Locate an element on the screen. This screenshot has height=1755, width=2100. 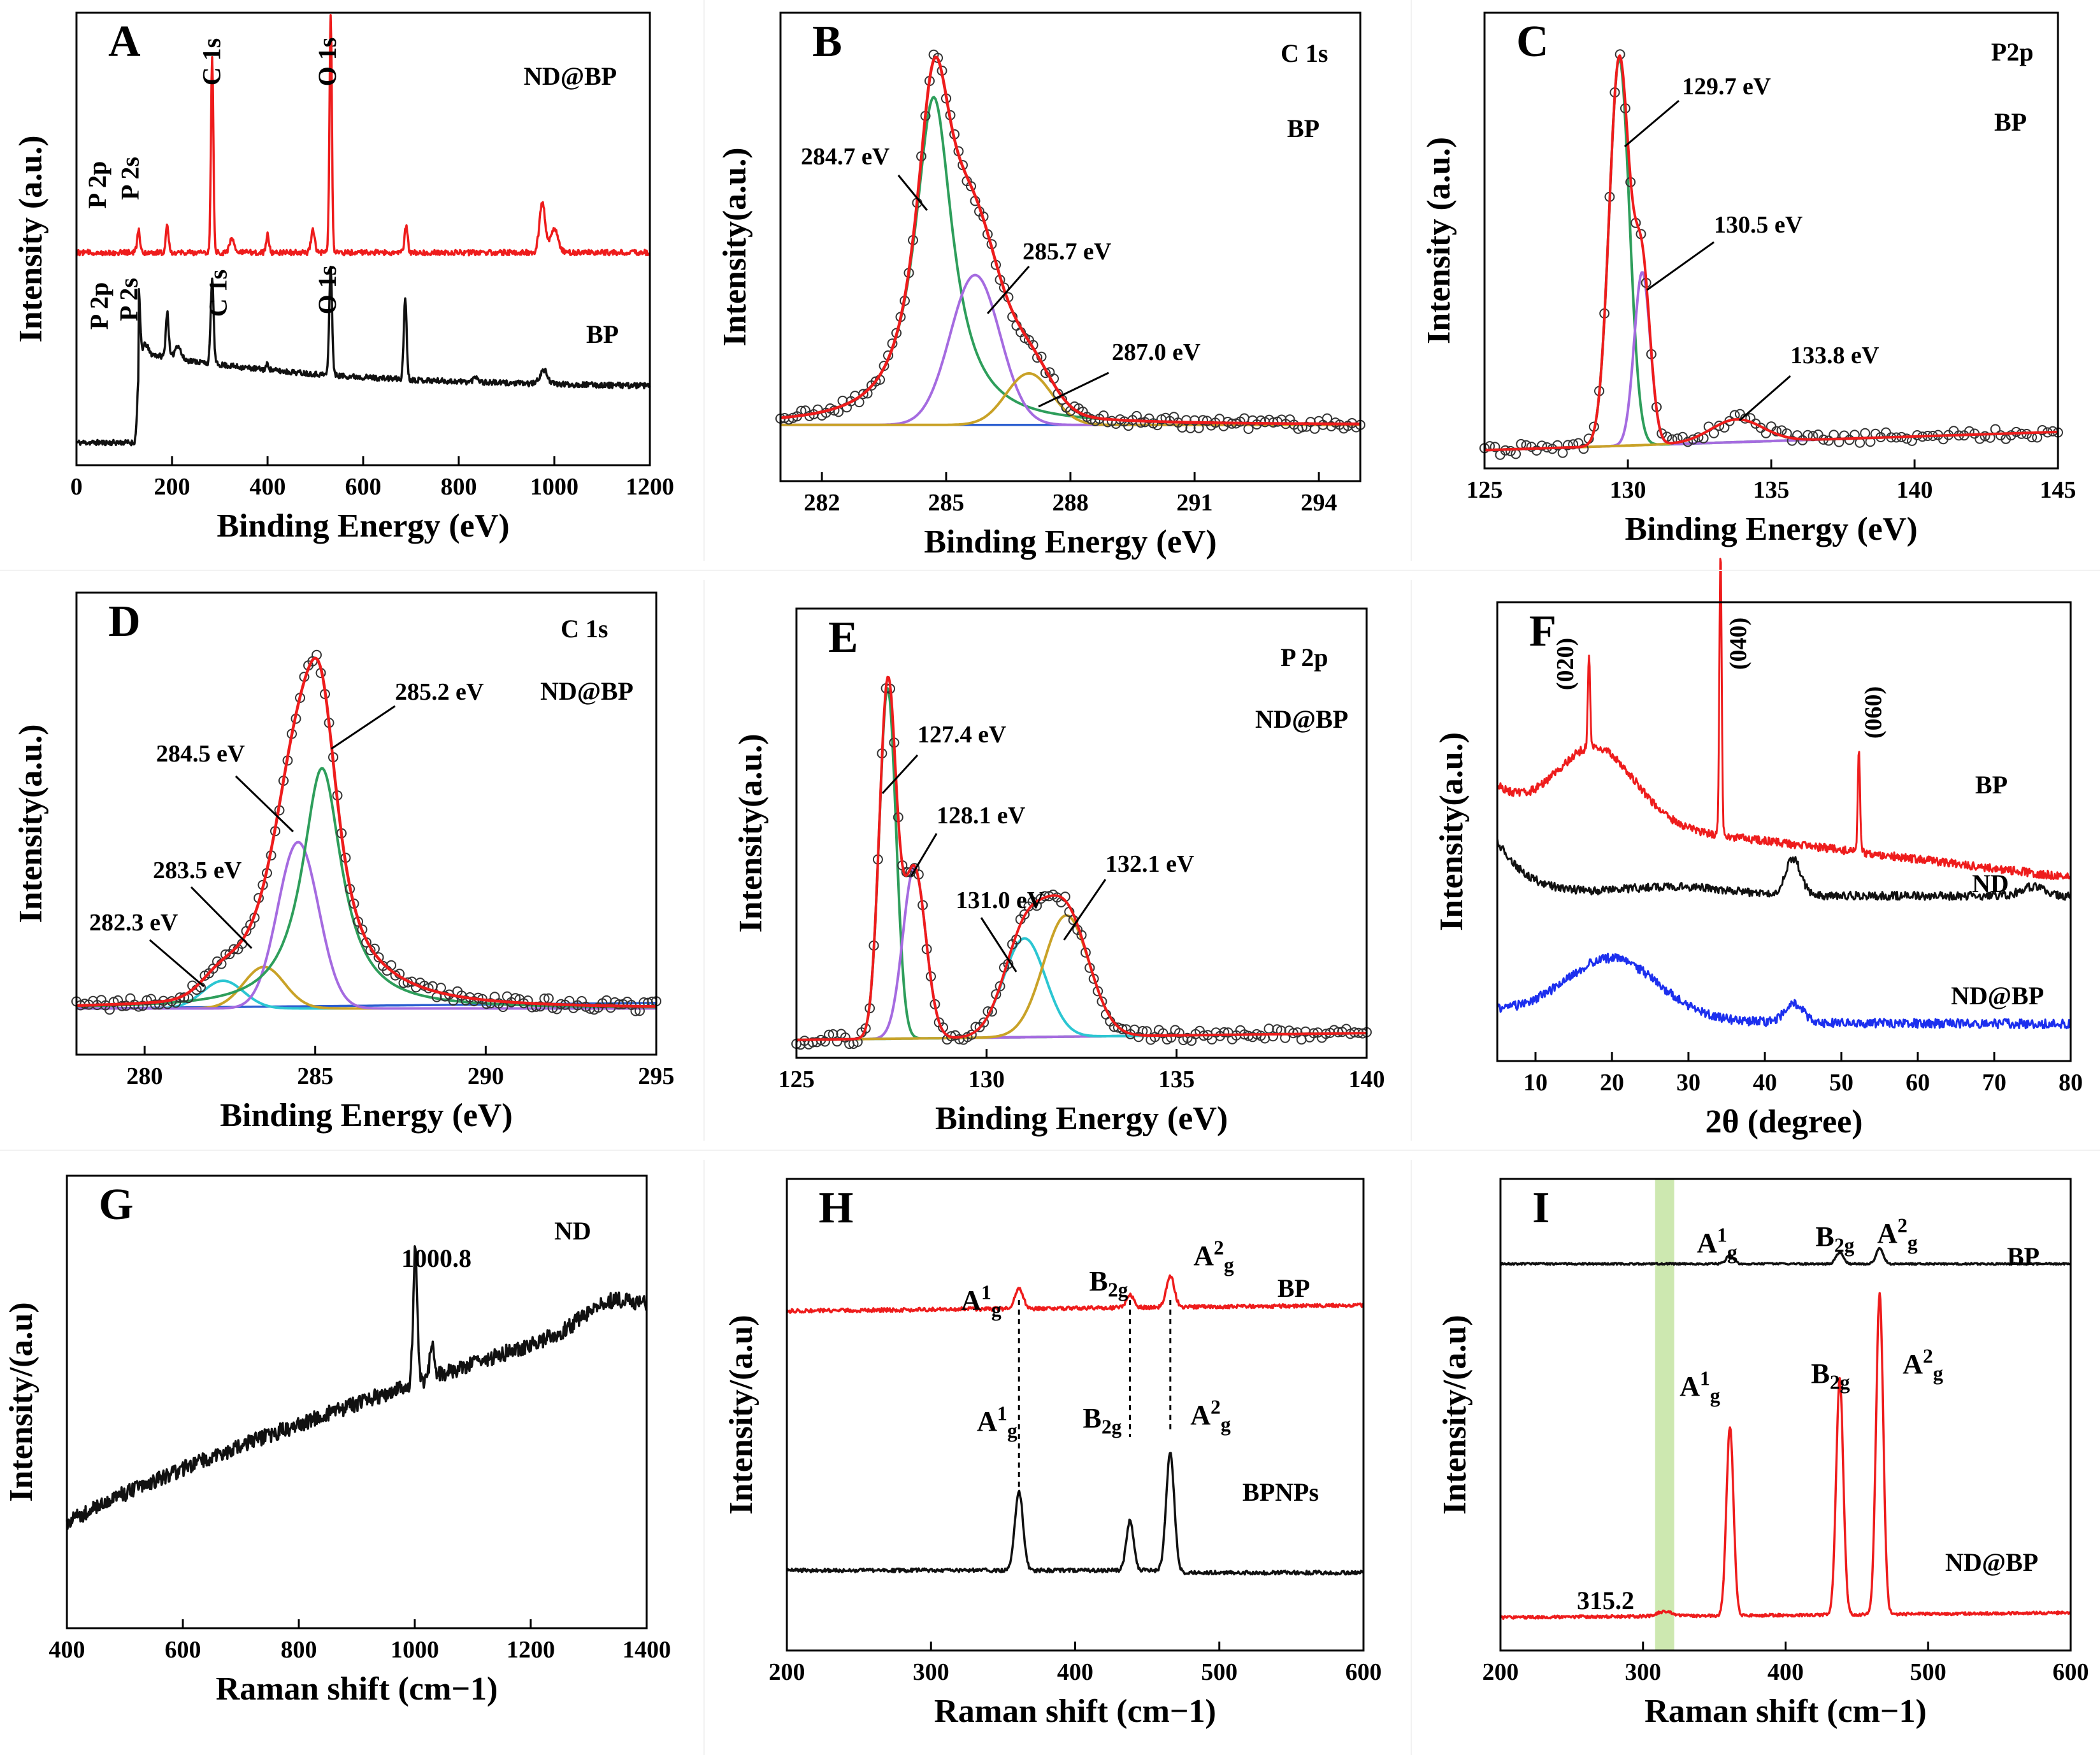
peak-label-285-2: 285.2 eV is located at coordinates (439, 692).